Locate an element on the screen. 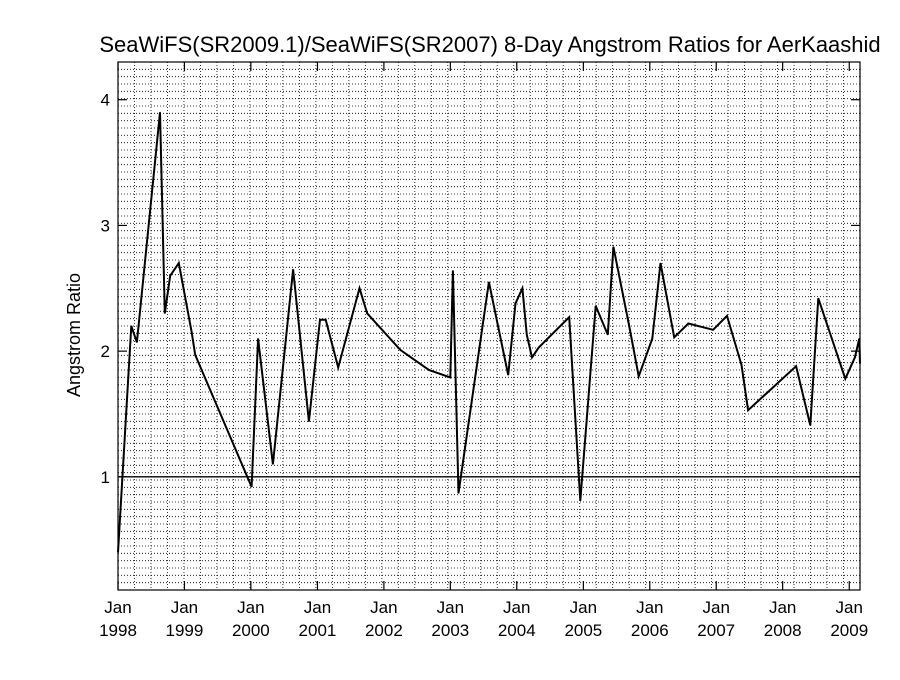 Image resolution: width=900 pixels, height=680 pixels. x-tick-label-year: 2002 is located at coordinates (384, 630).